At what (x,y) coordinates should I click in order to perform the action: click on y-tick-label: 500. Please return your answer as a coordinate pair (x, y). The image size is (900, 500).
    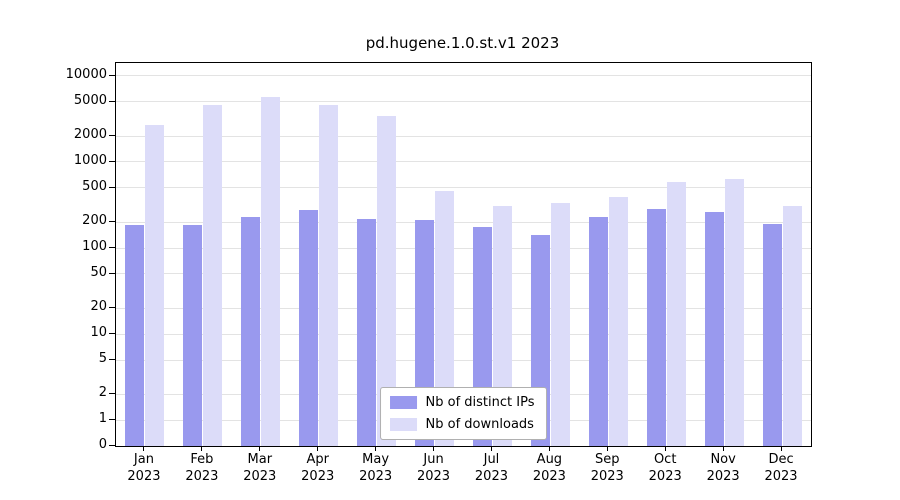
    Looking at the image, I should click on (94, 186).